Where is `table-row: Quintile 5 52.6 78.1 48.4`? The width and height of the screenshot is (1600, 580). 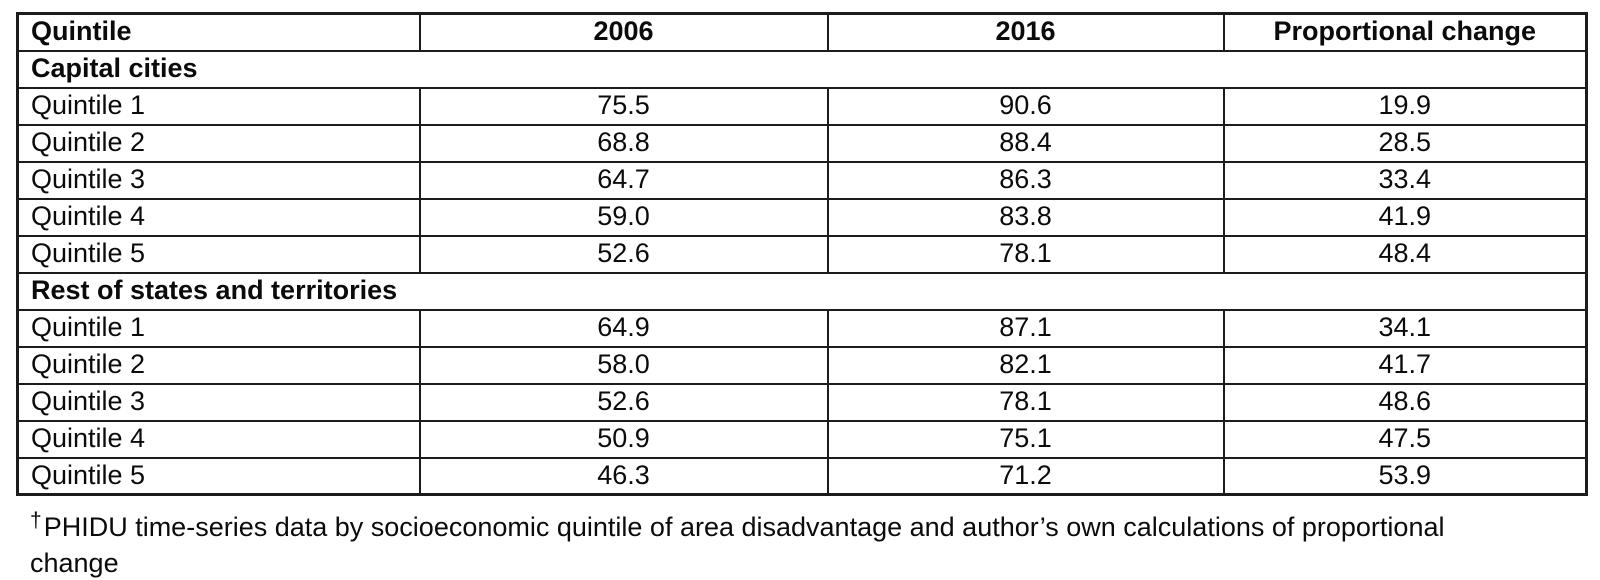
table-row: Quintile 5 52.6 78.1 48.4 is located at coordinates (802, 254).